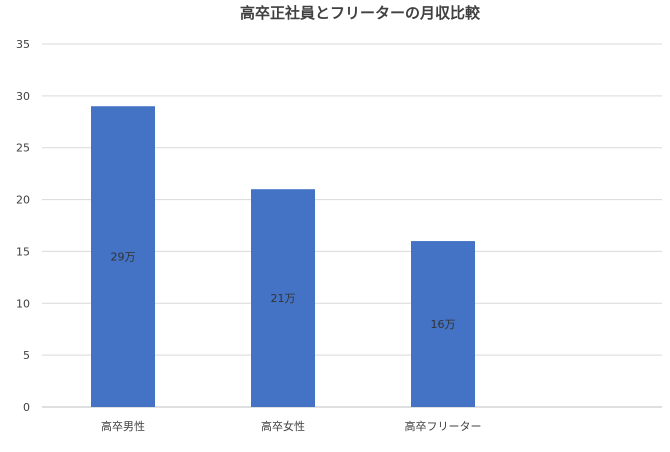 The height and width of the screenshot is (452, 670). Describe the element at coordinates (23, 96) in the screenshot. I see `y-tick-label: 30` at that location.